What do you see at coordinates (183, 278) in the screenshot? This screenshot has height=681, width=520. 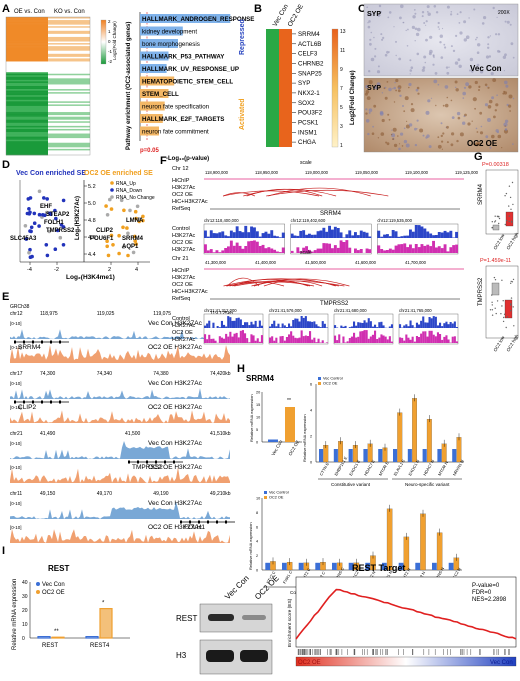 I see `f-row-label: H3K27Ac` at bounding box center [183, 278].